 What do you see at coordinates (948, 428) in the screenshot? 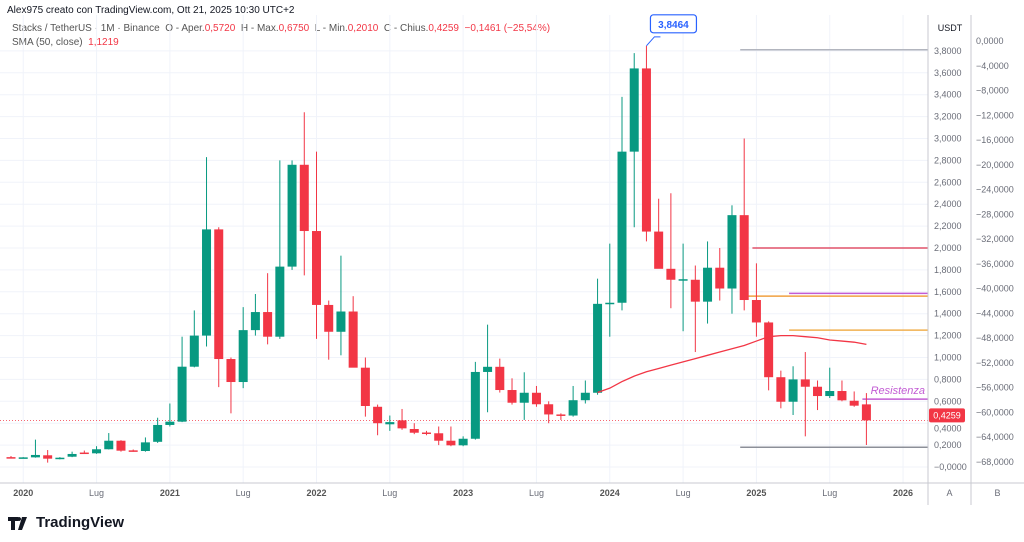
I see `y-tick-label: 0,4000` at bounding box center [948, 428].